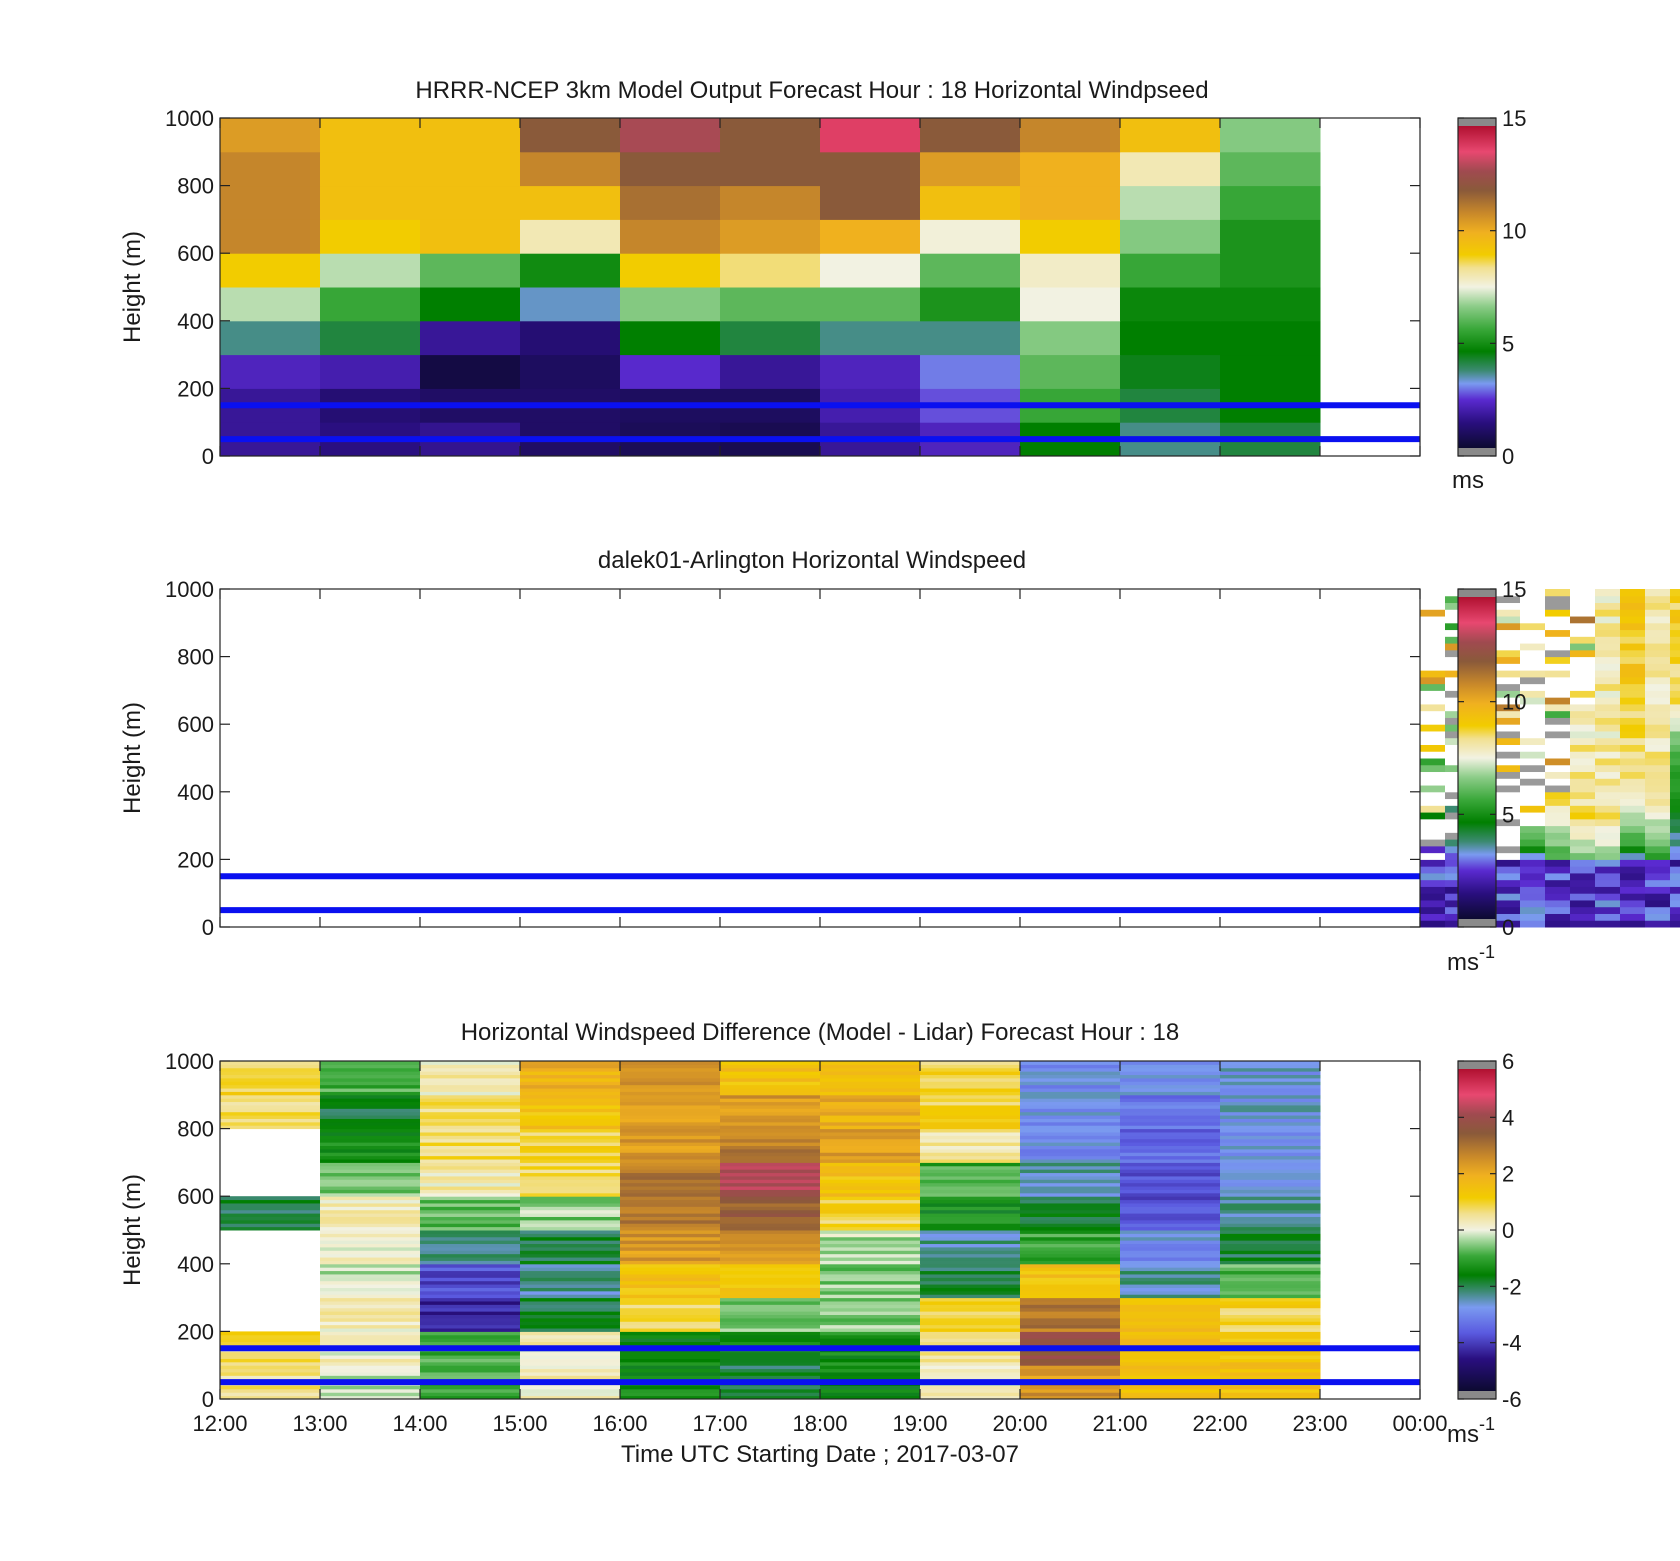 The width and height of the screenshot is (1680, 1561). Describe the element at coordinates (812, 560) in the screenshot. I see `panel-lidar-title: dalek01-Arlington Horizontal Windspeed` at that location.